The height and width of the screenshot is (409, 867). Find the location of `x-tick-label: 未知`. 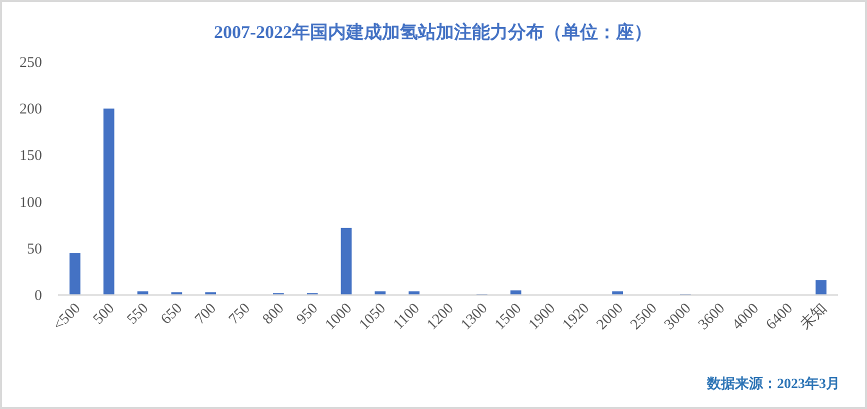

x-tick-label: 未知 is located at coordinates (813, 317).